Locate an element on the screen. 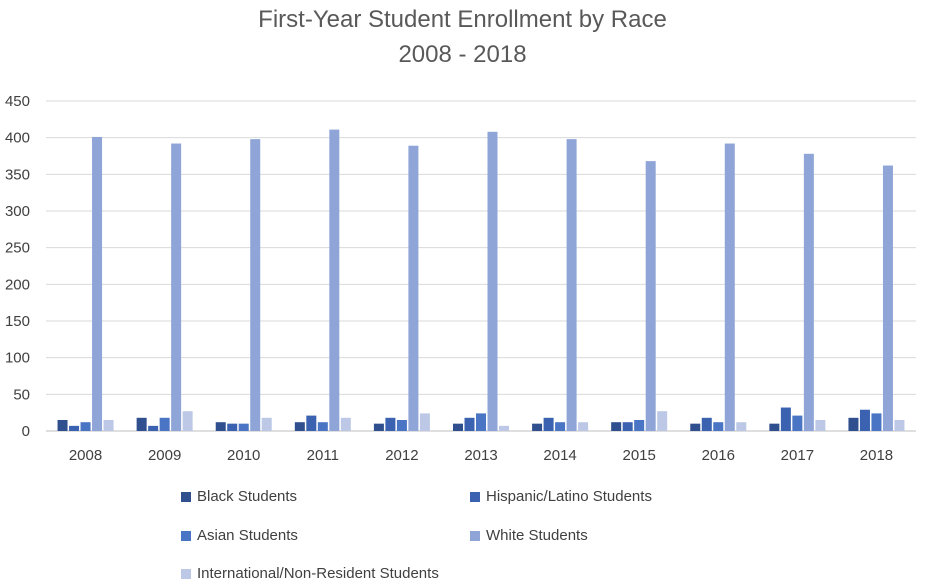  chart-subtitle: 2008 - 2018 is located at coordinates (462, 54).